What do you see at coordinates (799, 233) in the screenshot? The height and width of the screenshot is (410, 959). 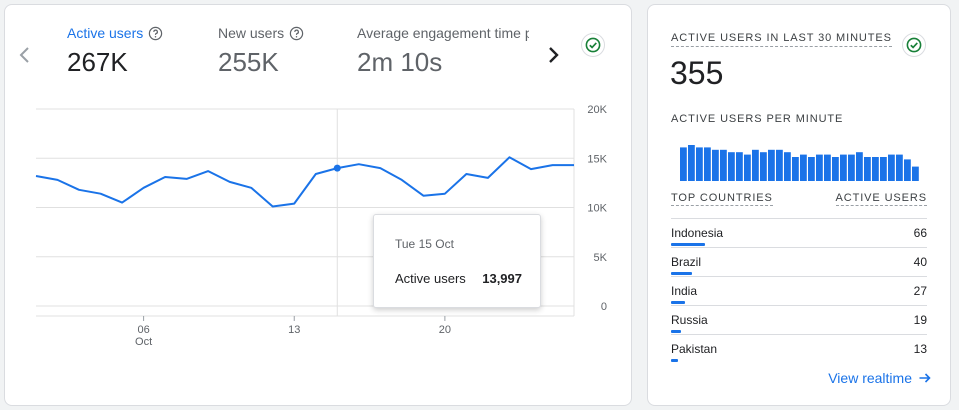 I see `country-row: Indonesia 66` at bounding box center [799, 233].